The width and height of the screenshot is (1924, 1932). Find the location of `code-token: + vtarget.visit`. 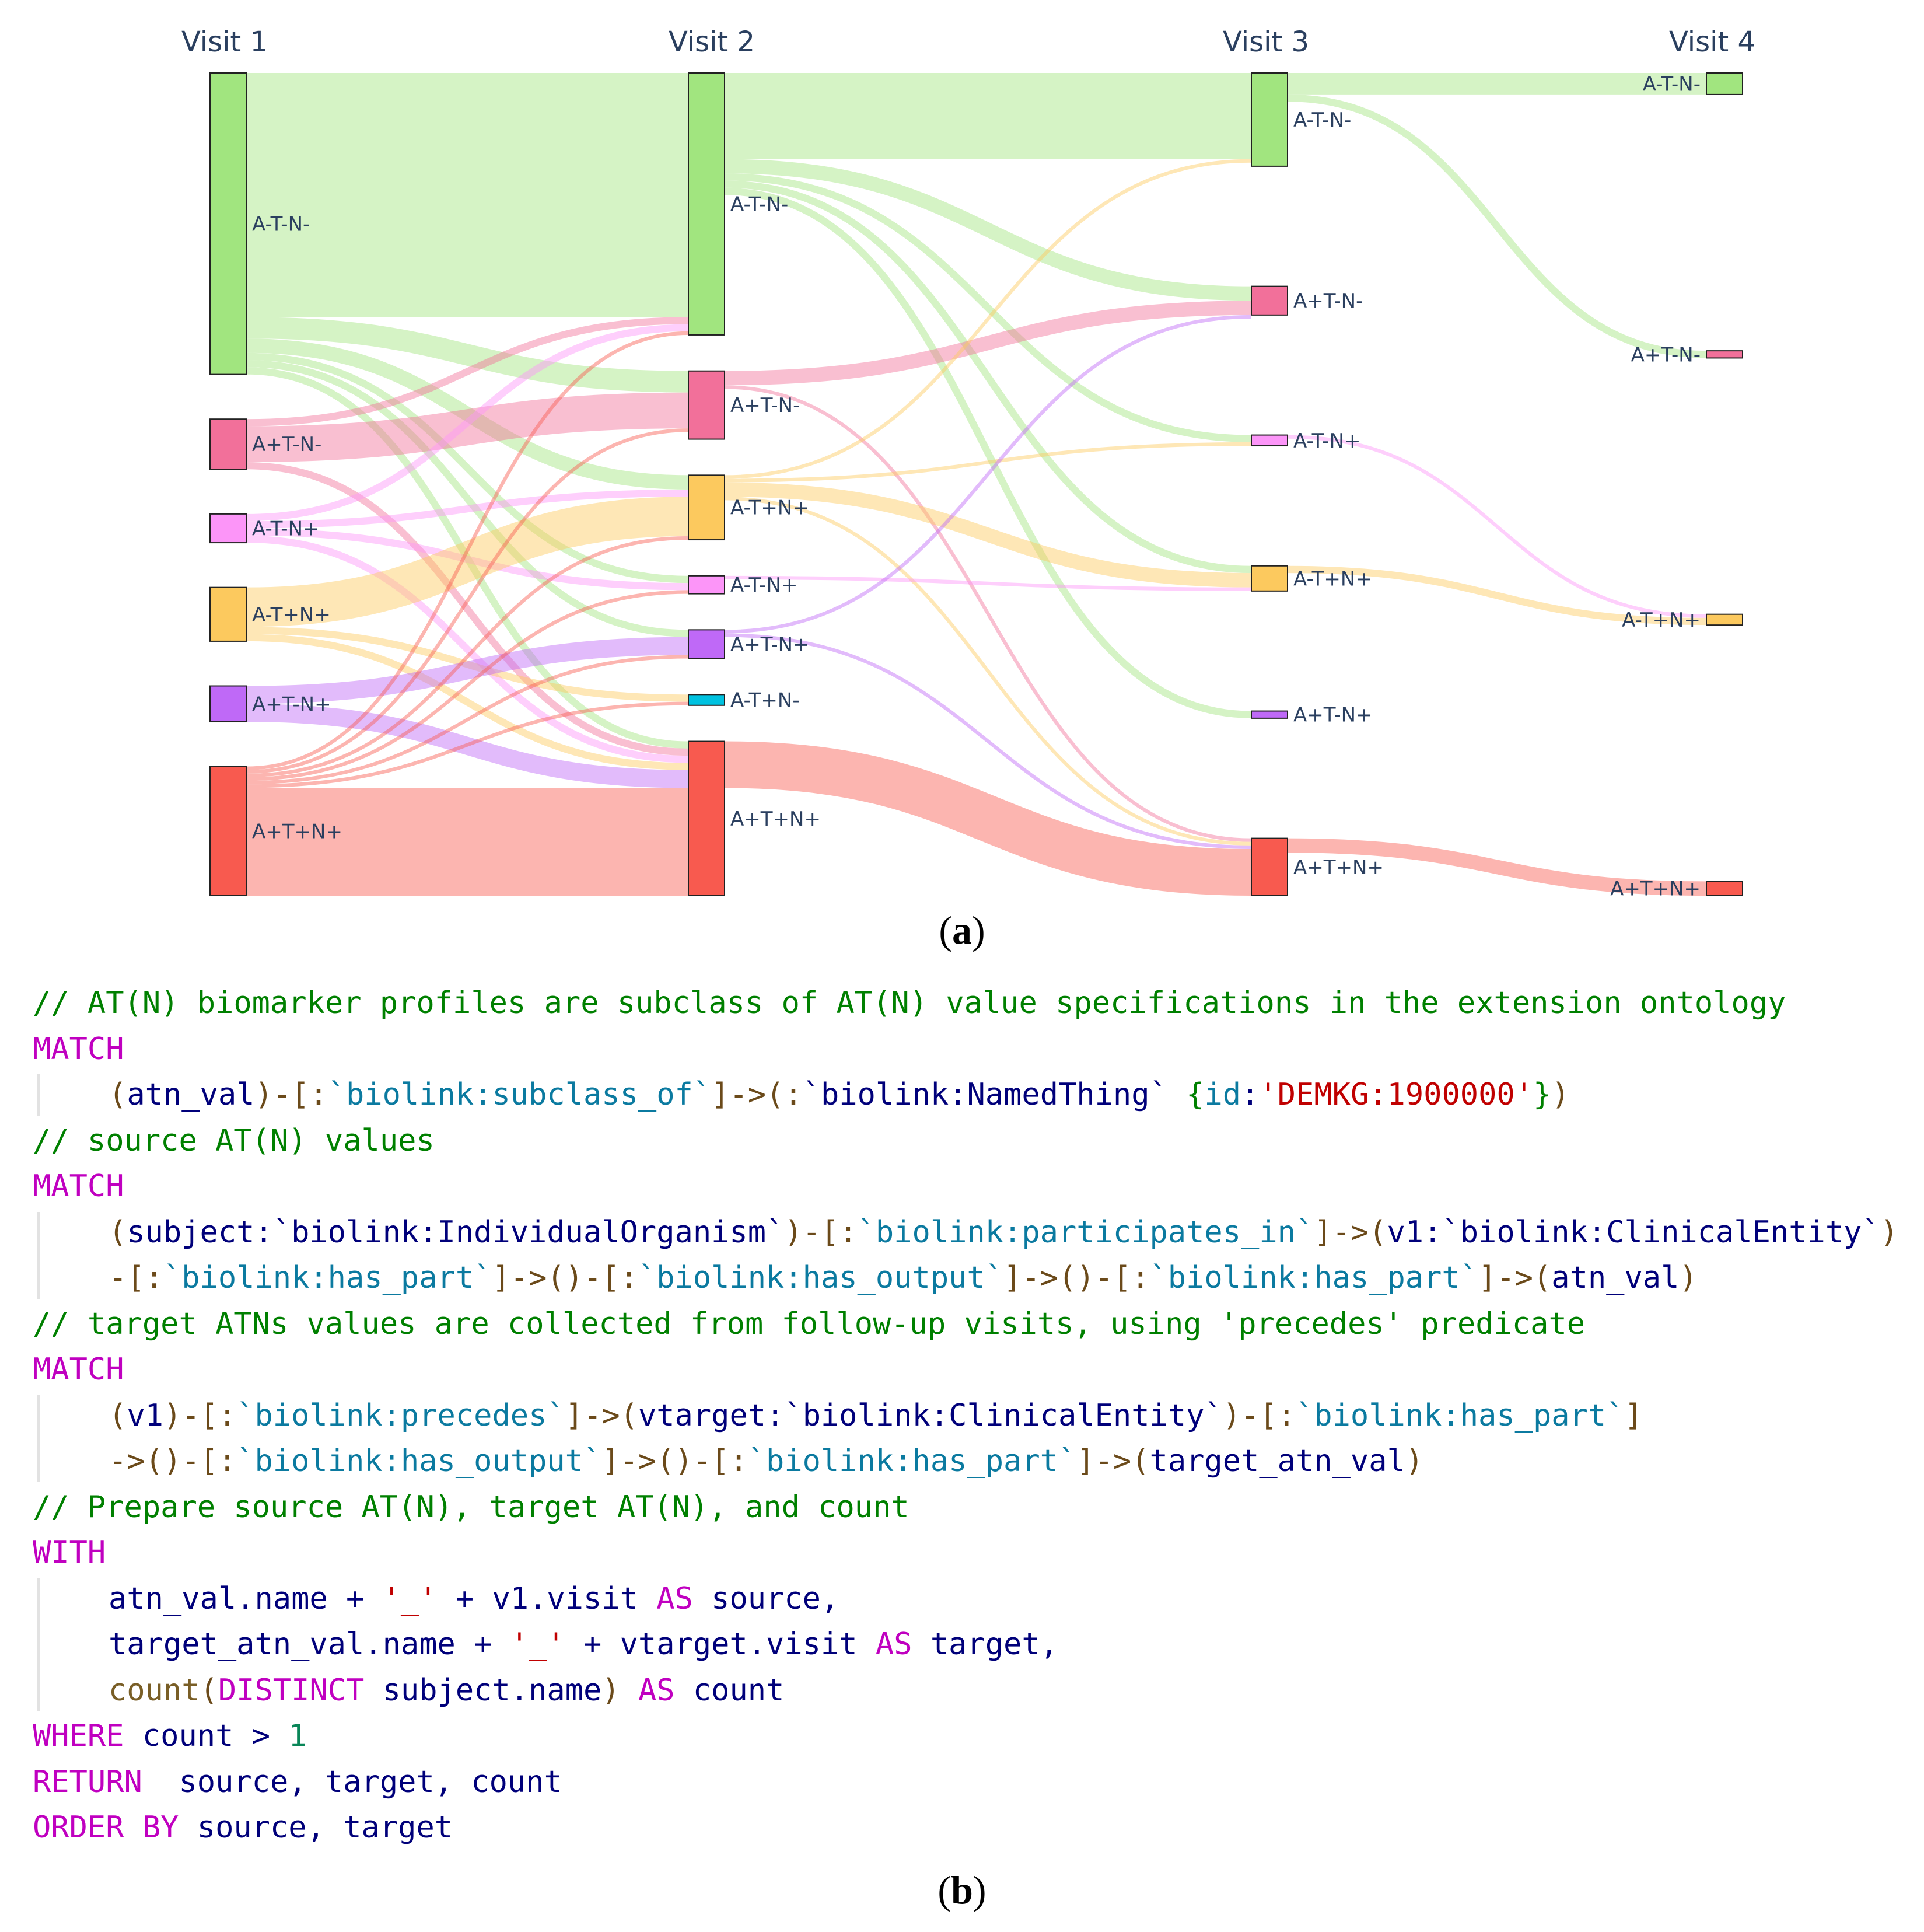

code-token: + vtarget.visit is located at coordinates (721, 1644).